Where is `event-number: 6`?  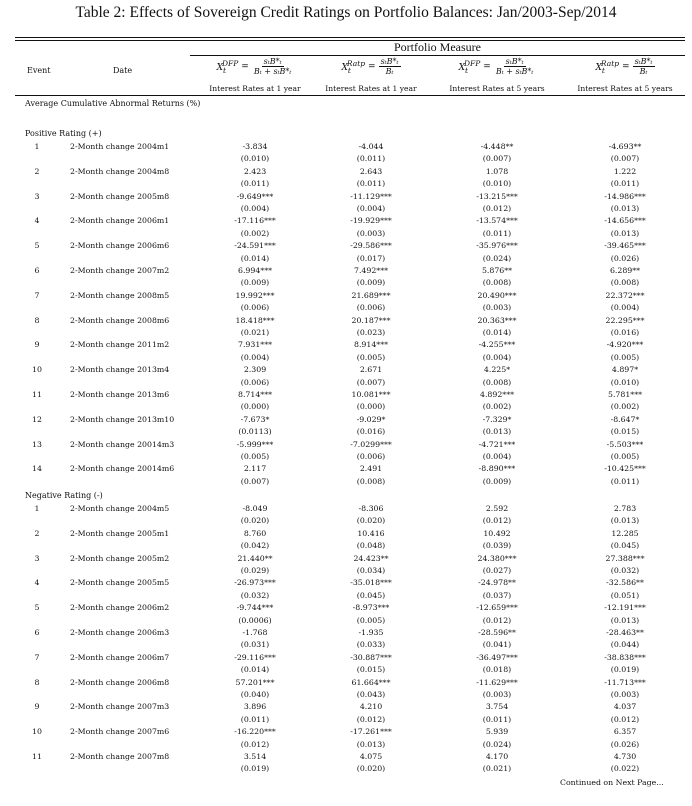
event-number: 6 is located at coordinates (37, 270).